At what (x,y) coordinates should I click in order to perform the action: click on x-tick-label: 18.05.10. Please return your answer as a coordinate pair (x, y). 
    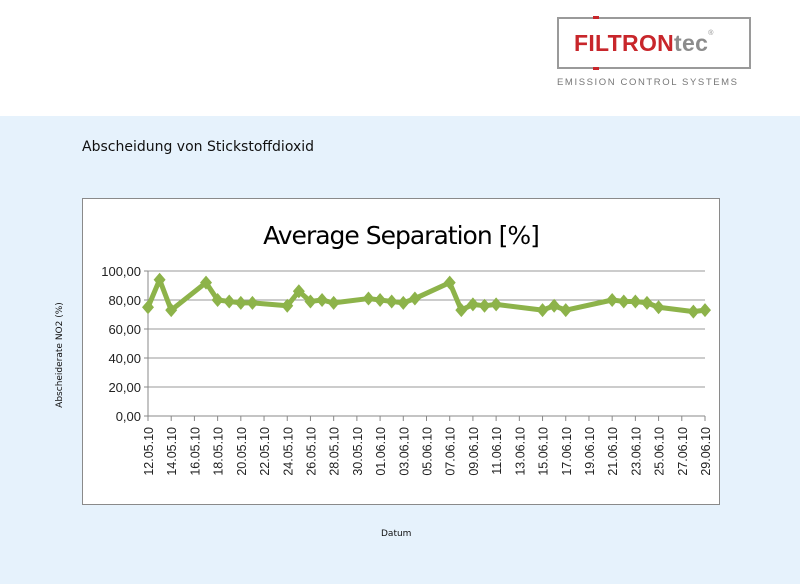
    Looking at the image, I should click on (219, 451).